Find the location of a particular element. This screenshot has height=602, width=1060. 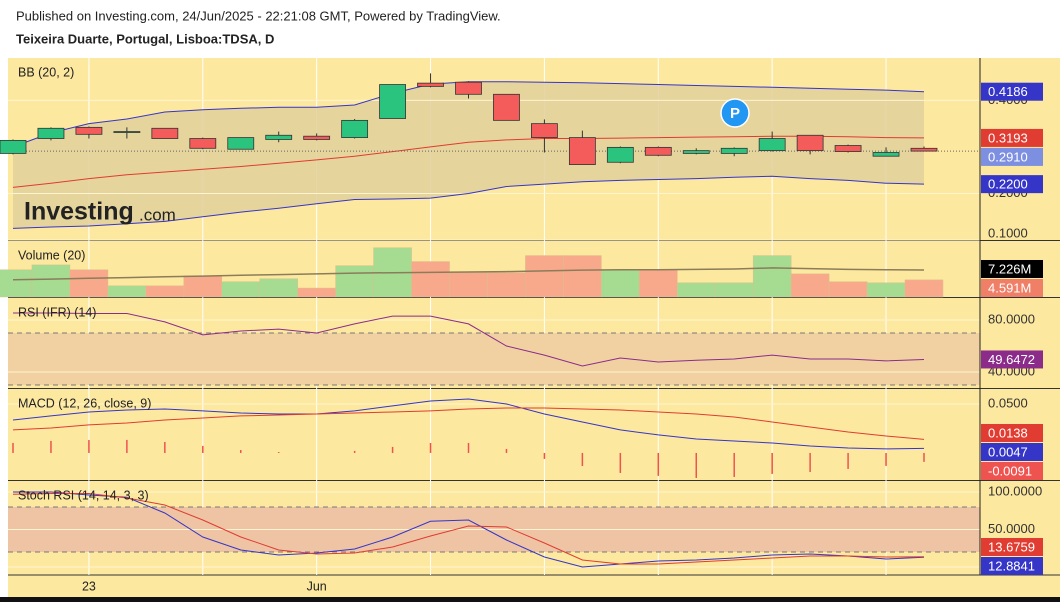

volume-ma-line is located at coordinates (468, 274).